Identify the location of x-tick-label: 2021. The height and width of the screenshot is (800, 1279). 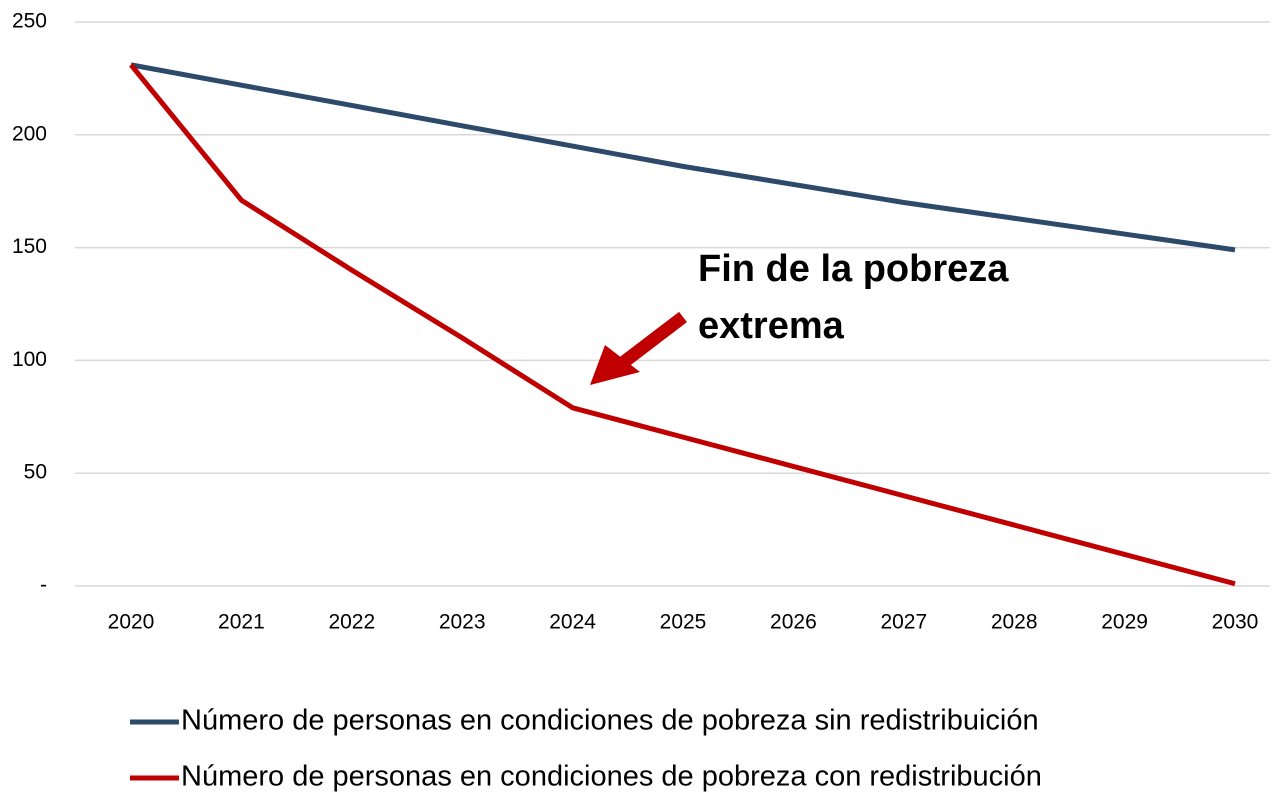
(241, 622).